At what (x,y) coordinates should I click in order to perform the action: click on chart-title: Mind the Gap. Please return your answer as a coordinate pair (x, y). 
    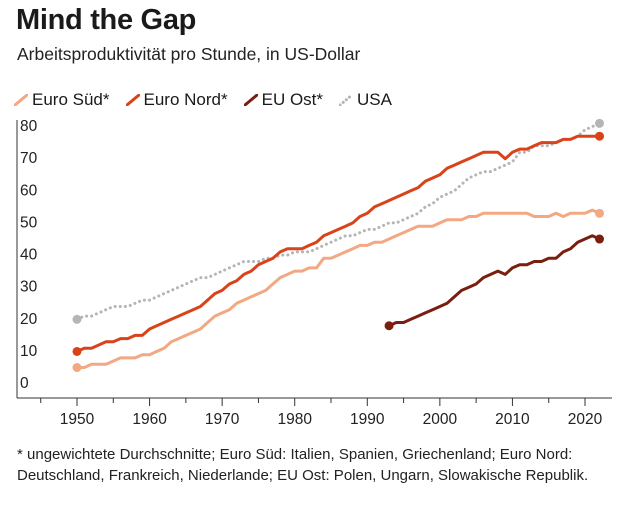
    Looking at the image, I should click on (106, 20).